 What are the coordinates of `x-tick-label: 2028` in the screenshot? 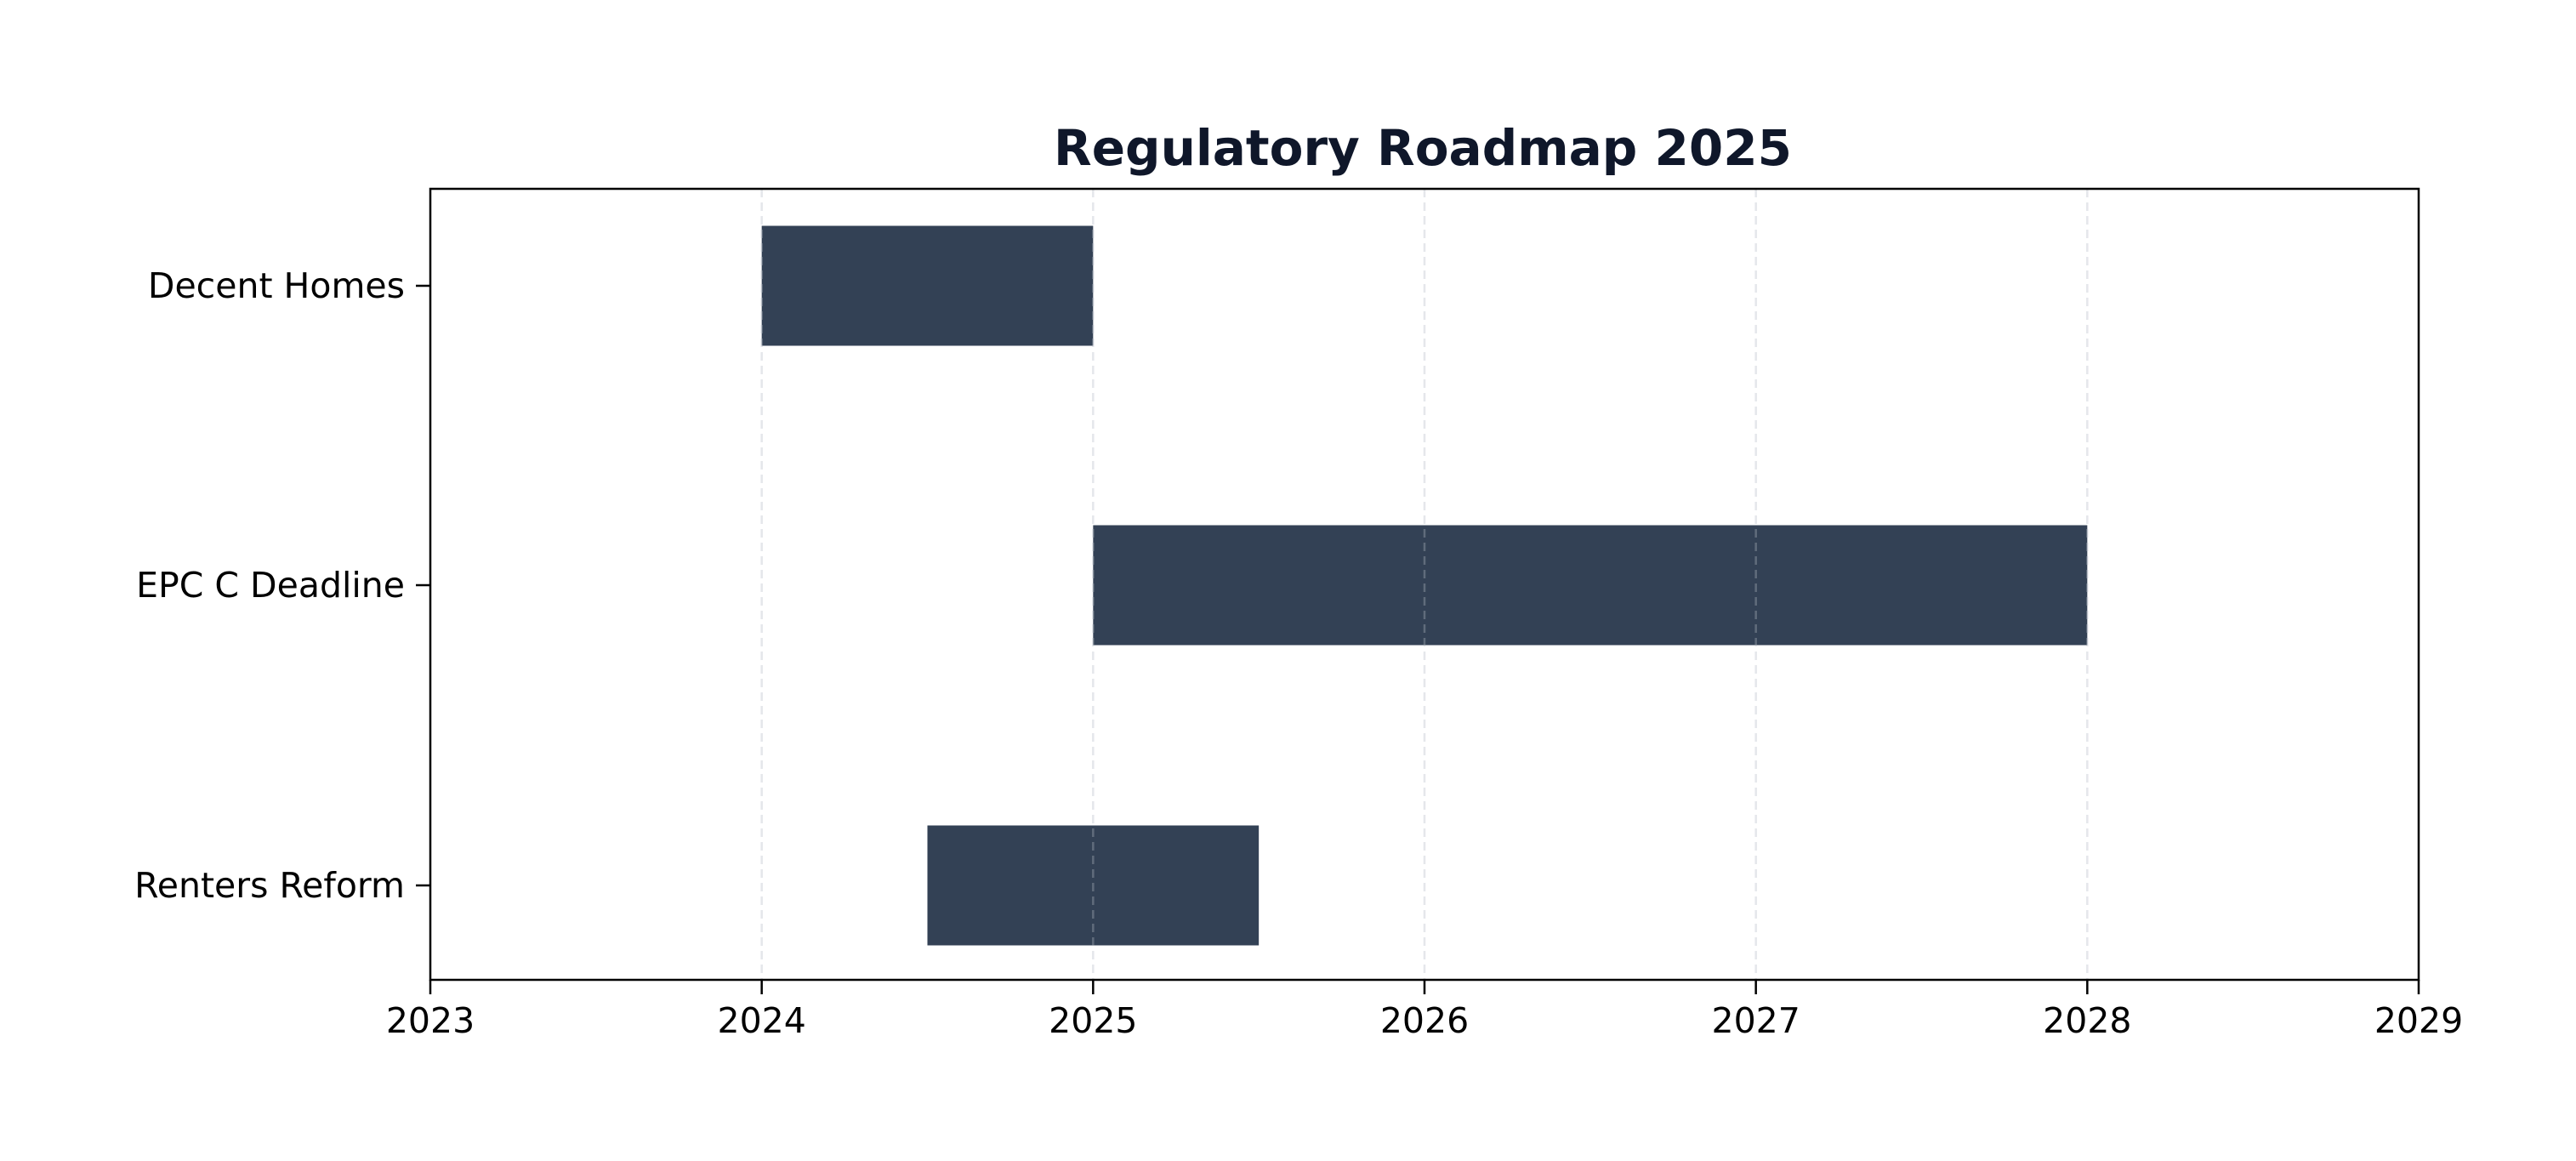 It's located at (2087, 1020).